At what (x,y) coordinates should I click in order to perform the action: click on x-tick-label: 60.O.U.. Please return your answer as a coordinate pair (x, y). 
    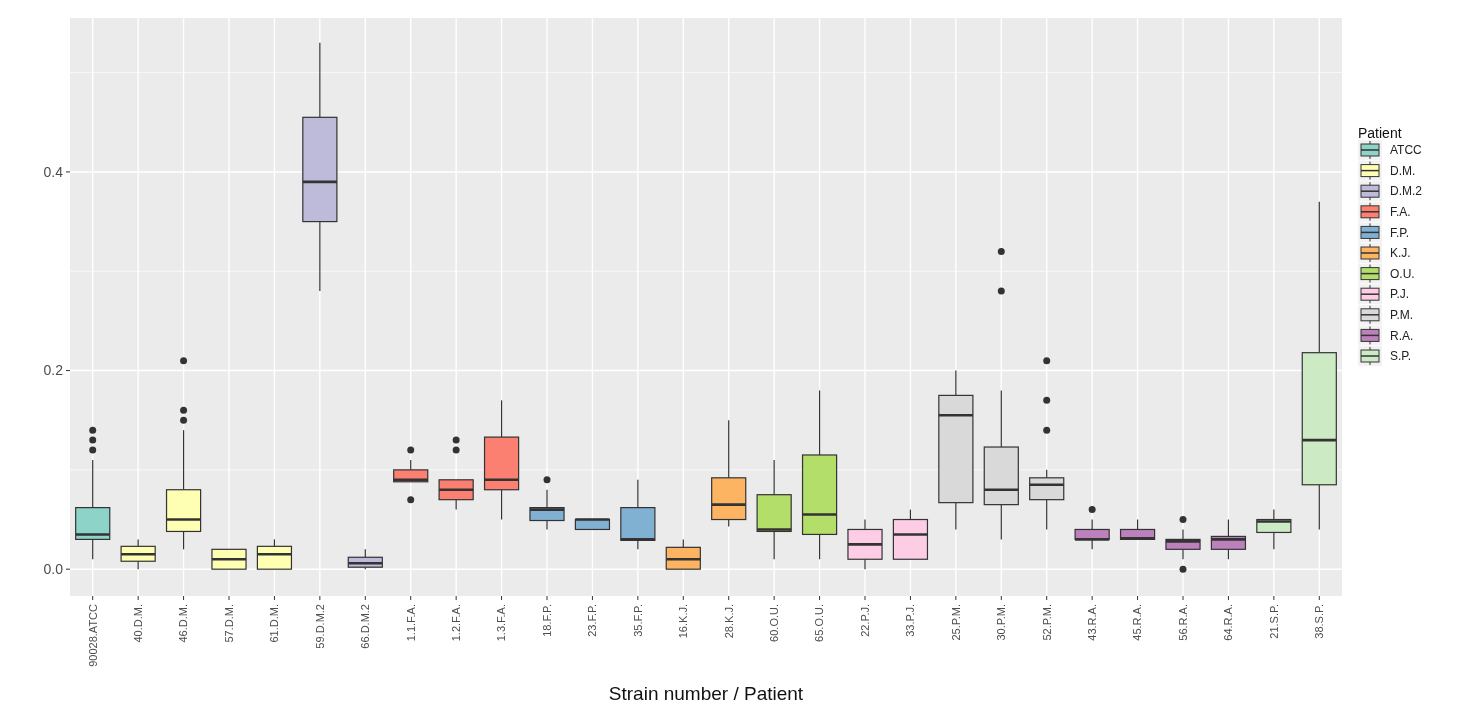
    Looking at the image, I should click on (773, 623).